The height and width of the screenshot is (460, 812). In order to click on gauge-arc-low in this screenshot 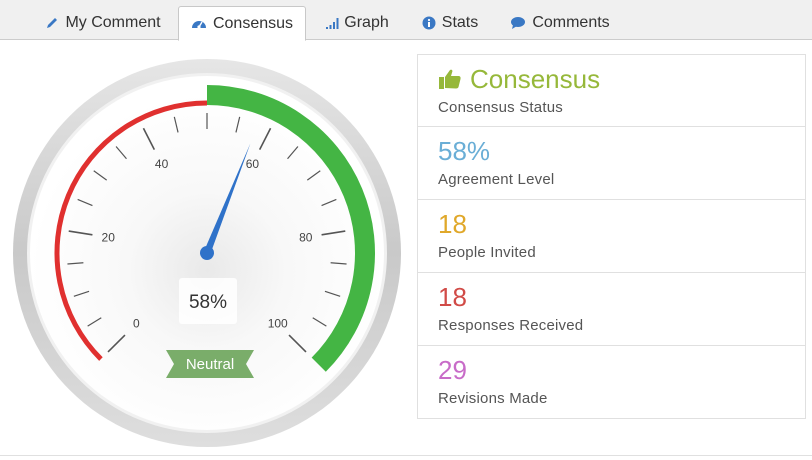, I will do `click(131, 230)`.